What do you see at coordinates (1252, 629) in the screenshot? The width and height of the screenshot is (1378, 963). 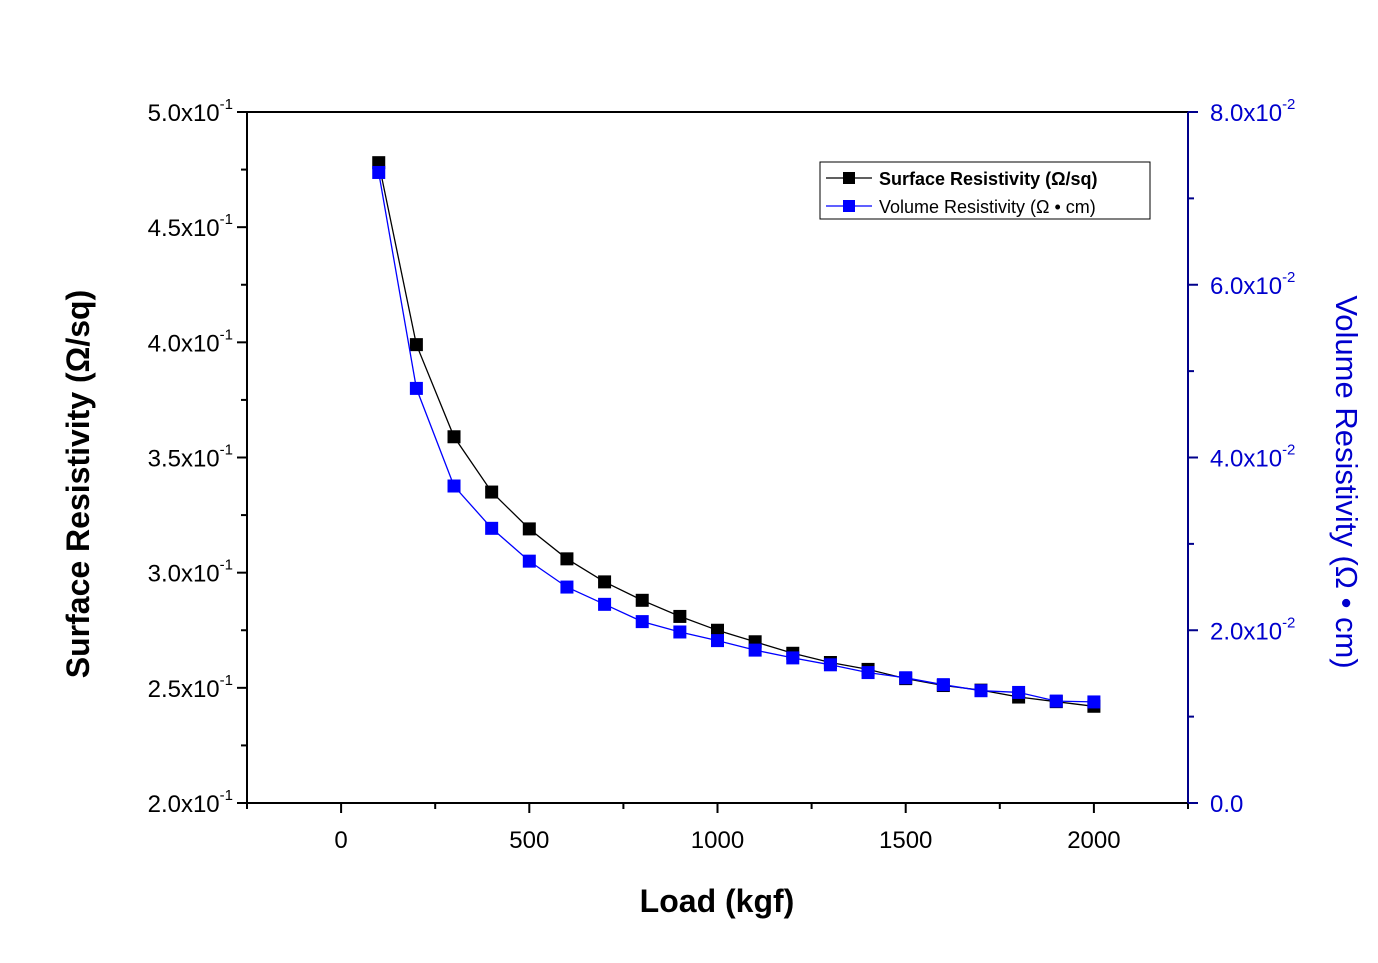 I see `y-right-tick-label: 2.0x10⁻²` at bounding box center [1252, 629].